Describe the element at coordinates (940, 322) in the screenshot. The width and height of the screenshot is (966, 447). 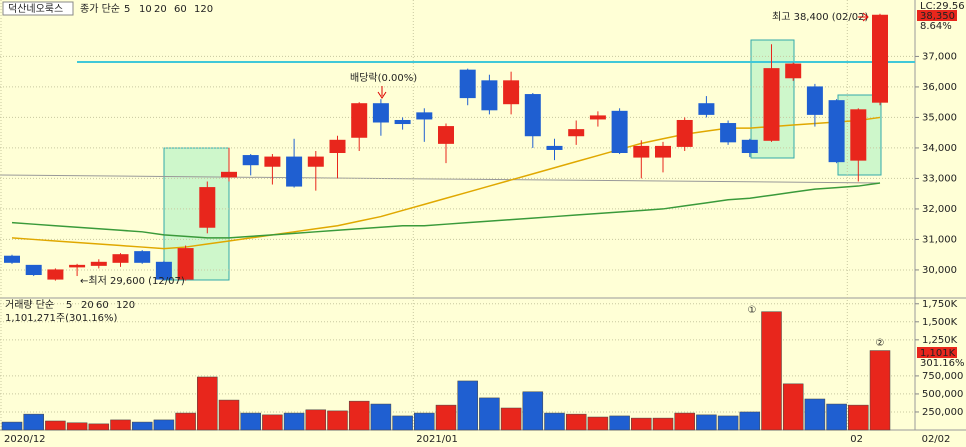
I see `y-tick-label: 1,500K` at that location.